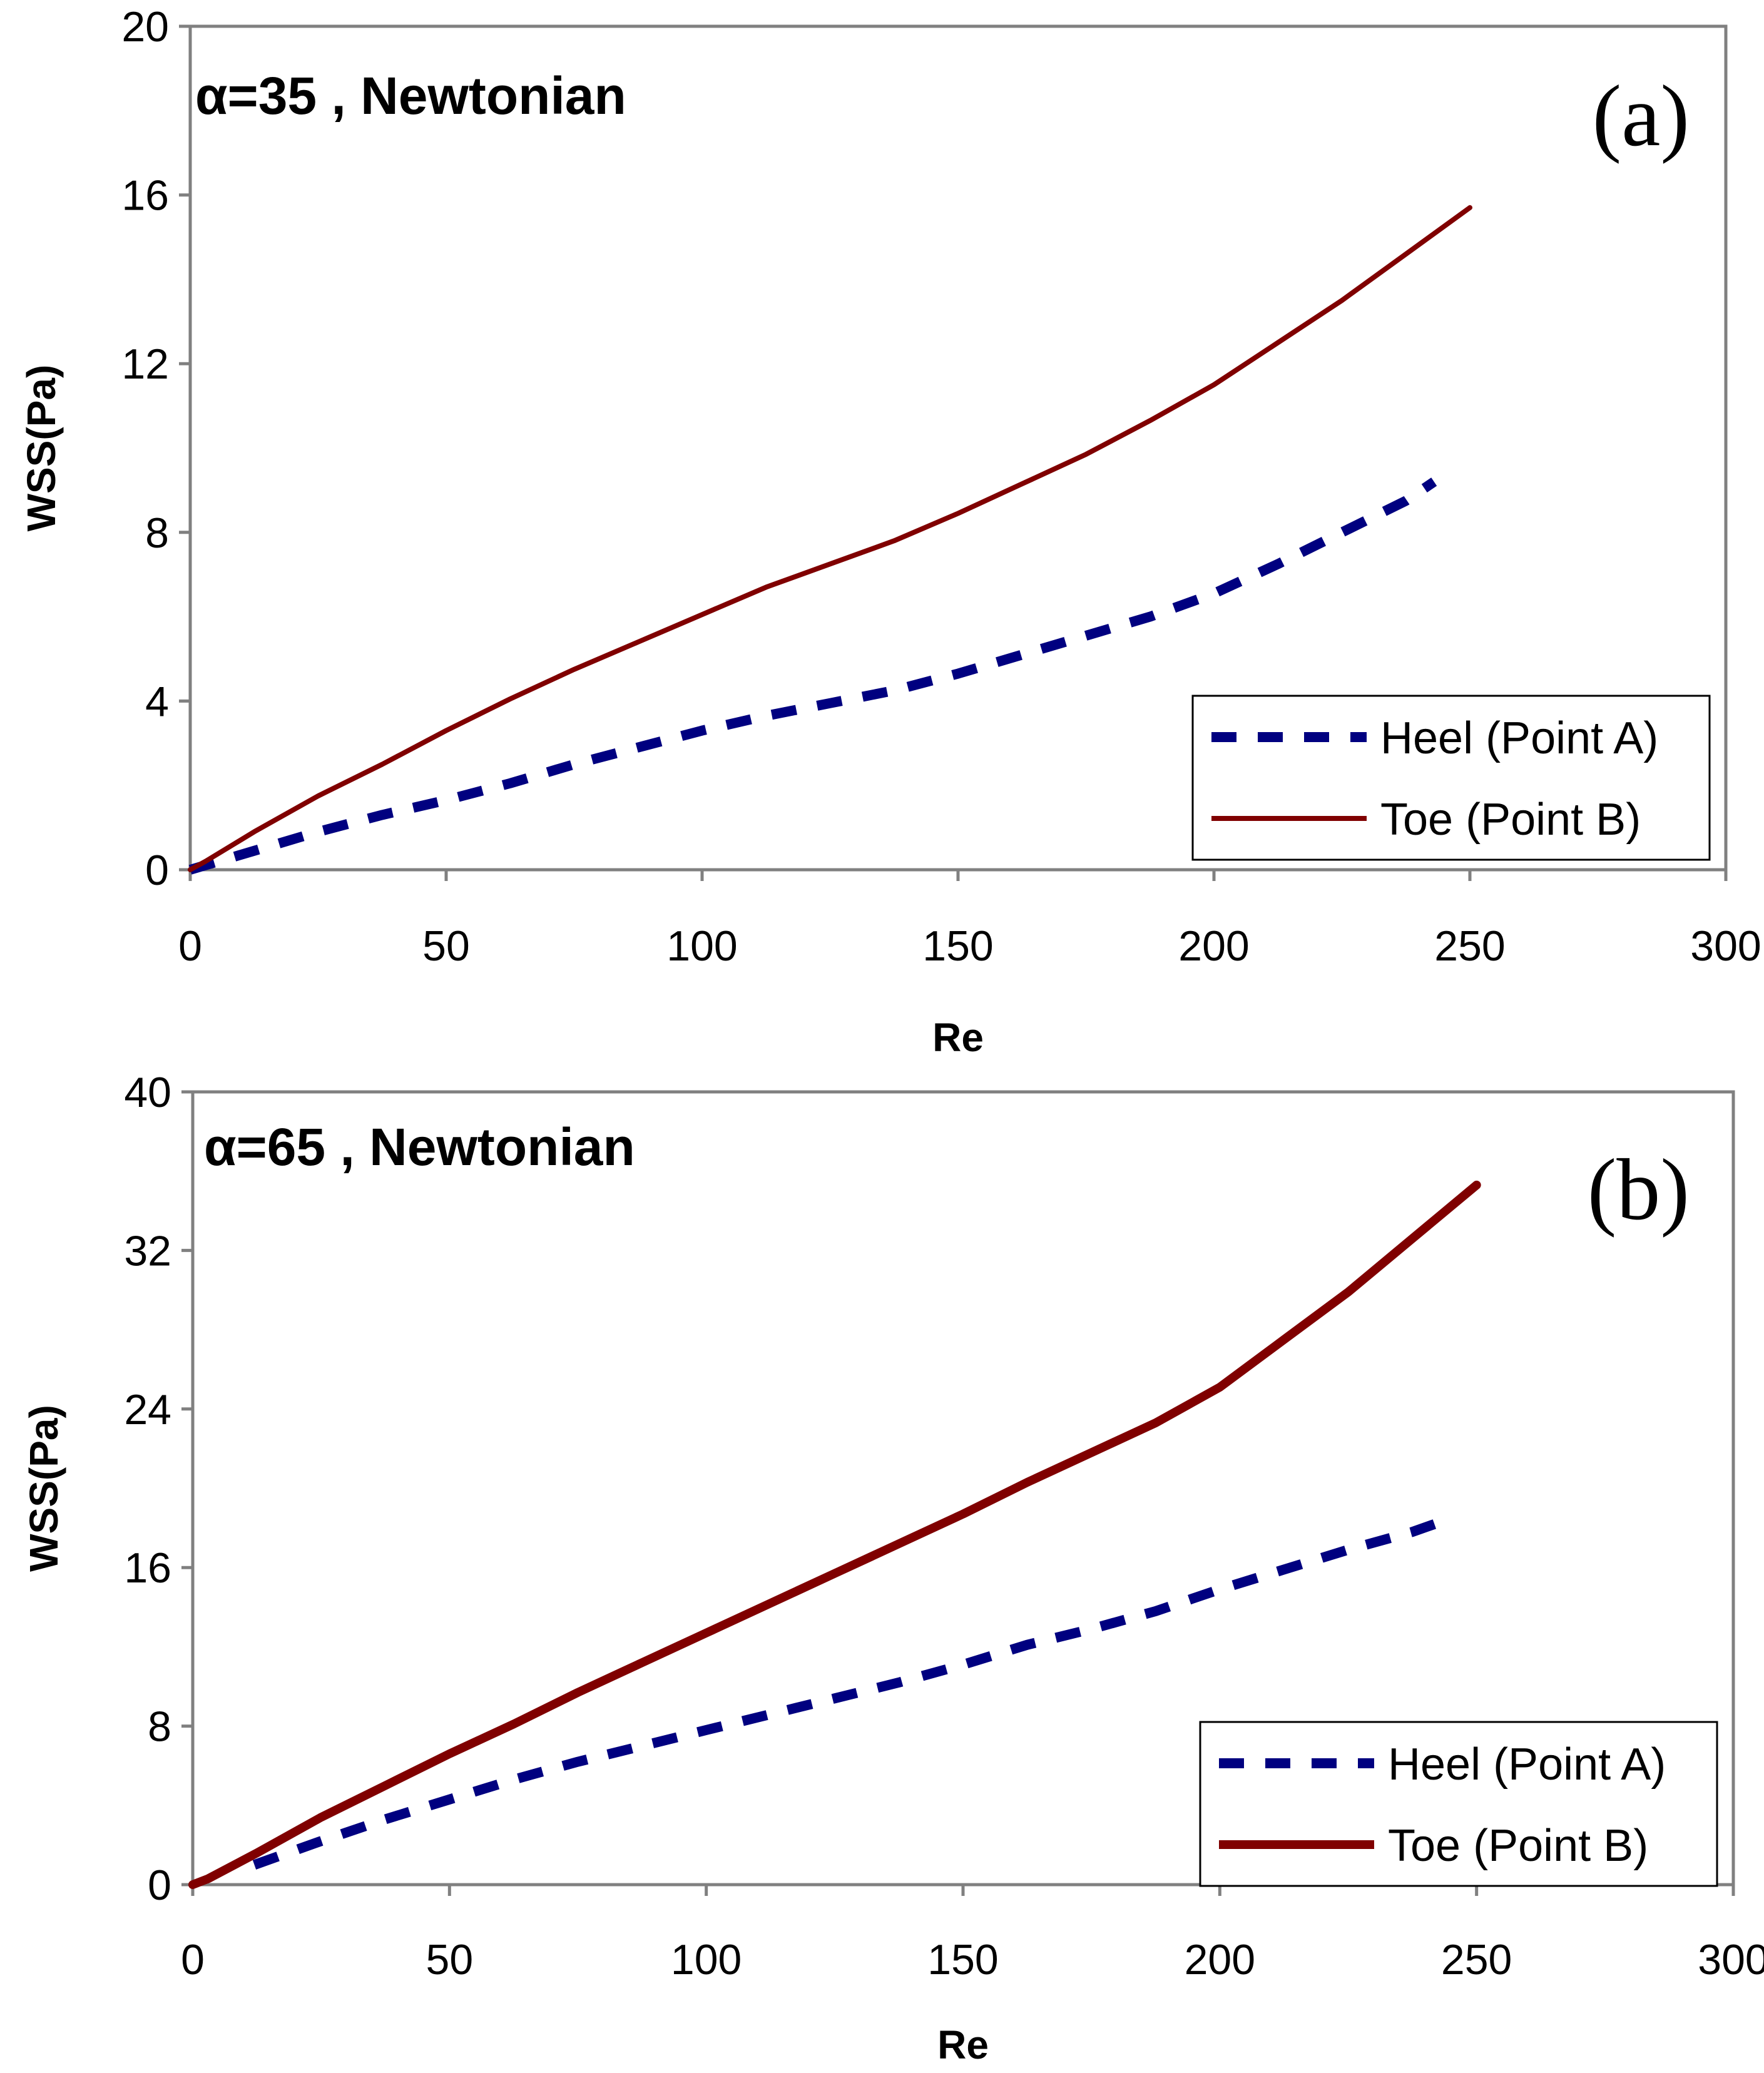  I want to click on y-tick-label: 40, so click(147, 1093).